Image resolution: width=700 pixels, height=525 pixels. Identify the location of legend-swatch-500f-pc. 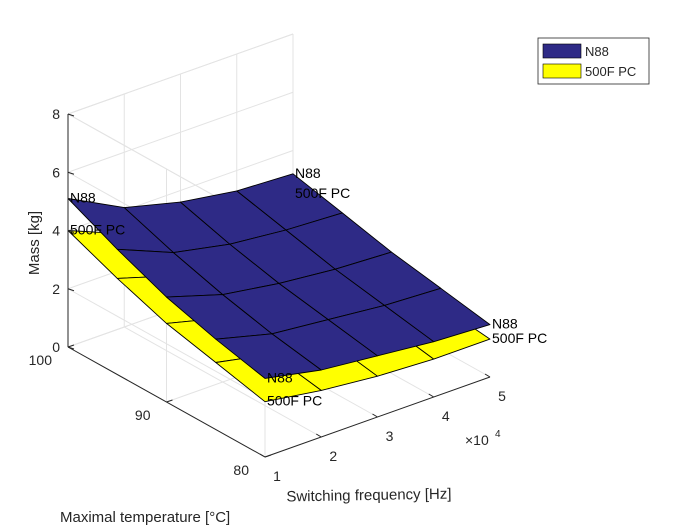
(562, 71).